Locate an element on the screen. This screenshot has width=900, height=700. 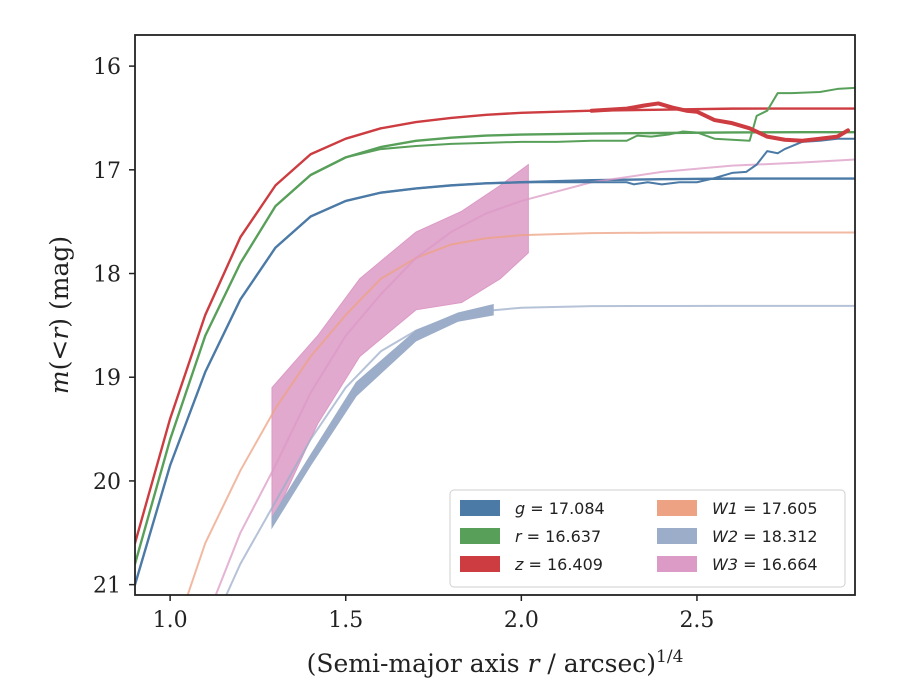
x-tick-label: 1.0 is located at coordinates (170, 620).